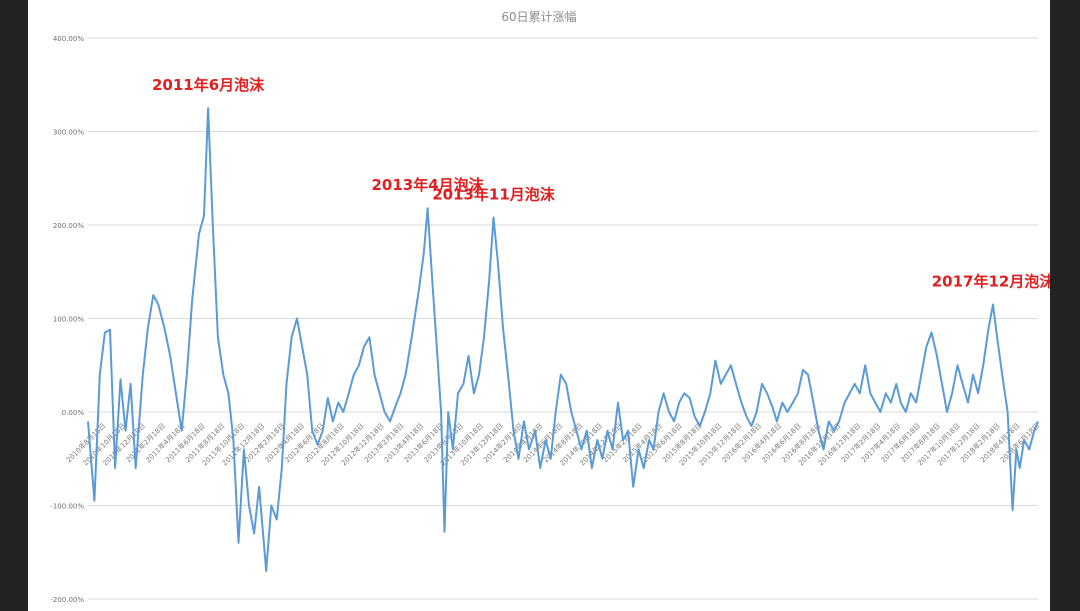 The image size is (1080, 611). What do you see at coordinates (427, 185) in the screenshot?
I see `peak-annotation: 2013年4月泡沫` at bounding box center [427, 185].